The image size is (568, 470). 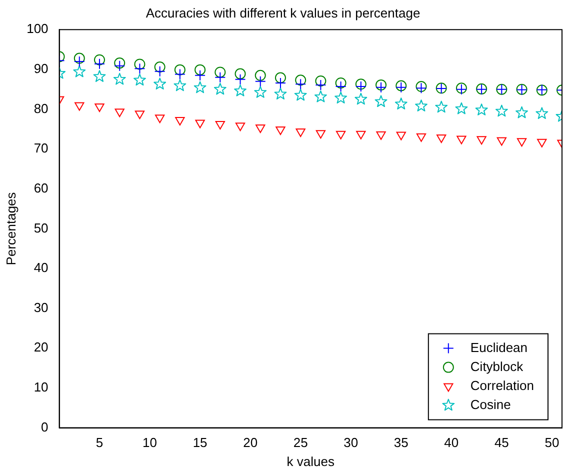 I want to click on y-tick-label: 30, so click(x=41, y=307).